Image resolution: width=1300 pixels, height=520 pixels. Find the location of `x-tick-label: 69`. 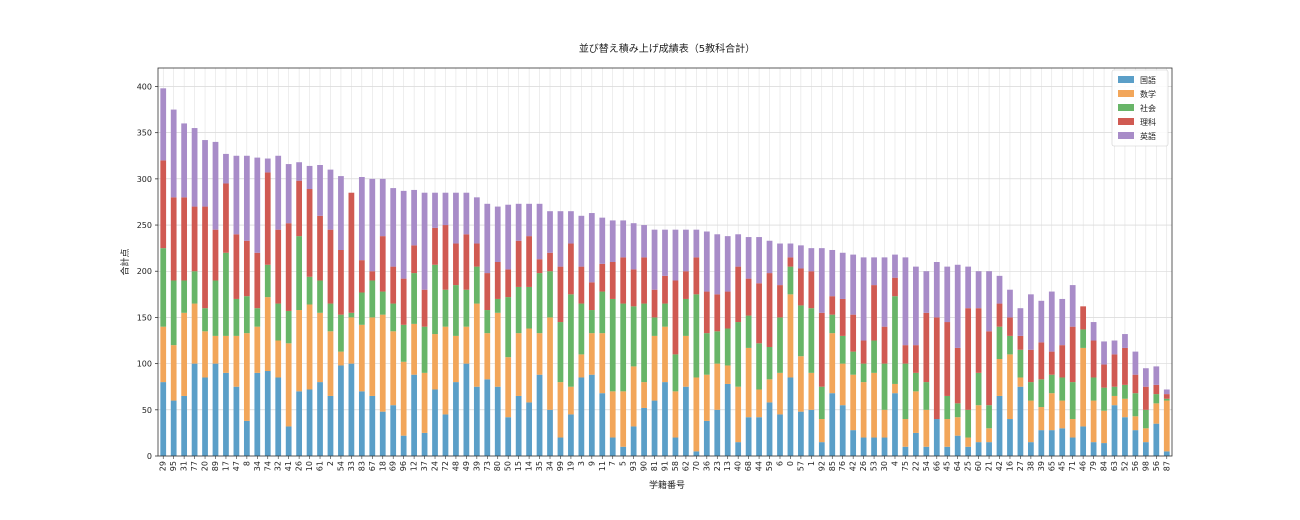

x-tick-label: 69 is located at coordinates (393, 466).